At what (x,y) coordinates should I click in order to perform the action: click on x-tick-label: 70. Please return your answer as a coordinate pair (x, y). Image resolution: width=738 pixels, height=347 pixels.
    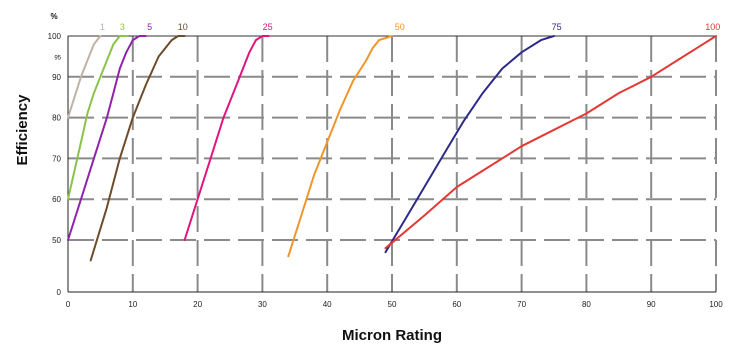
    Looking at the image, I should click on (521, 304).